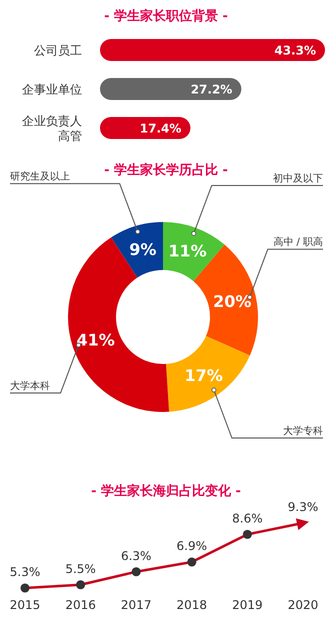 The image size is (333, 623). Describe the element at coordinates (80, 605) in the screenshot. I see `x-tick-label: 2016` at that location.